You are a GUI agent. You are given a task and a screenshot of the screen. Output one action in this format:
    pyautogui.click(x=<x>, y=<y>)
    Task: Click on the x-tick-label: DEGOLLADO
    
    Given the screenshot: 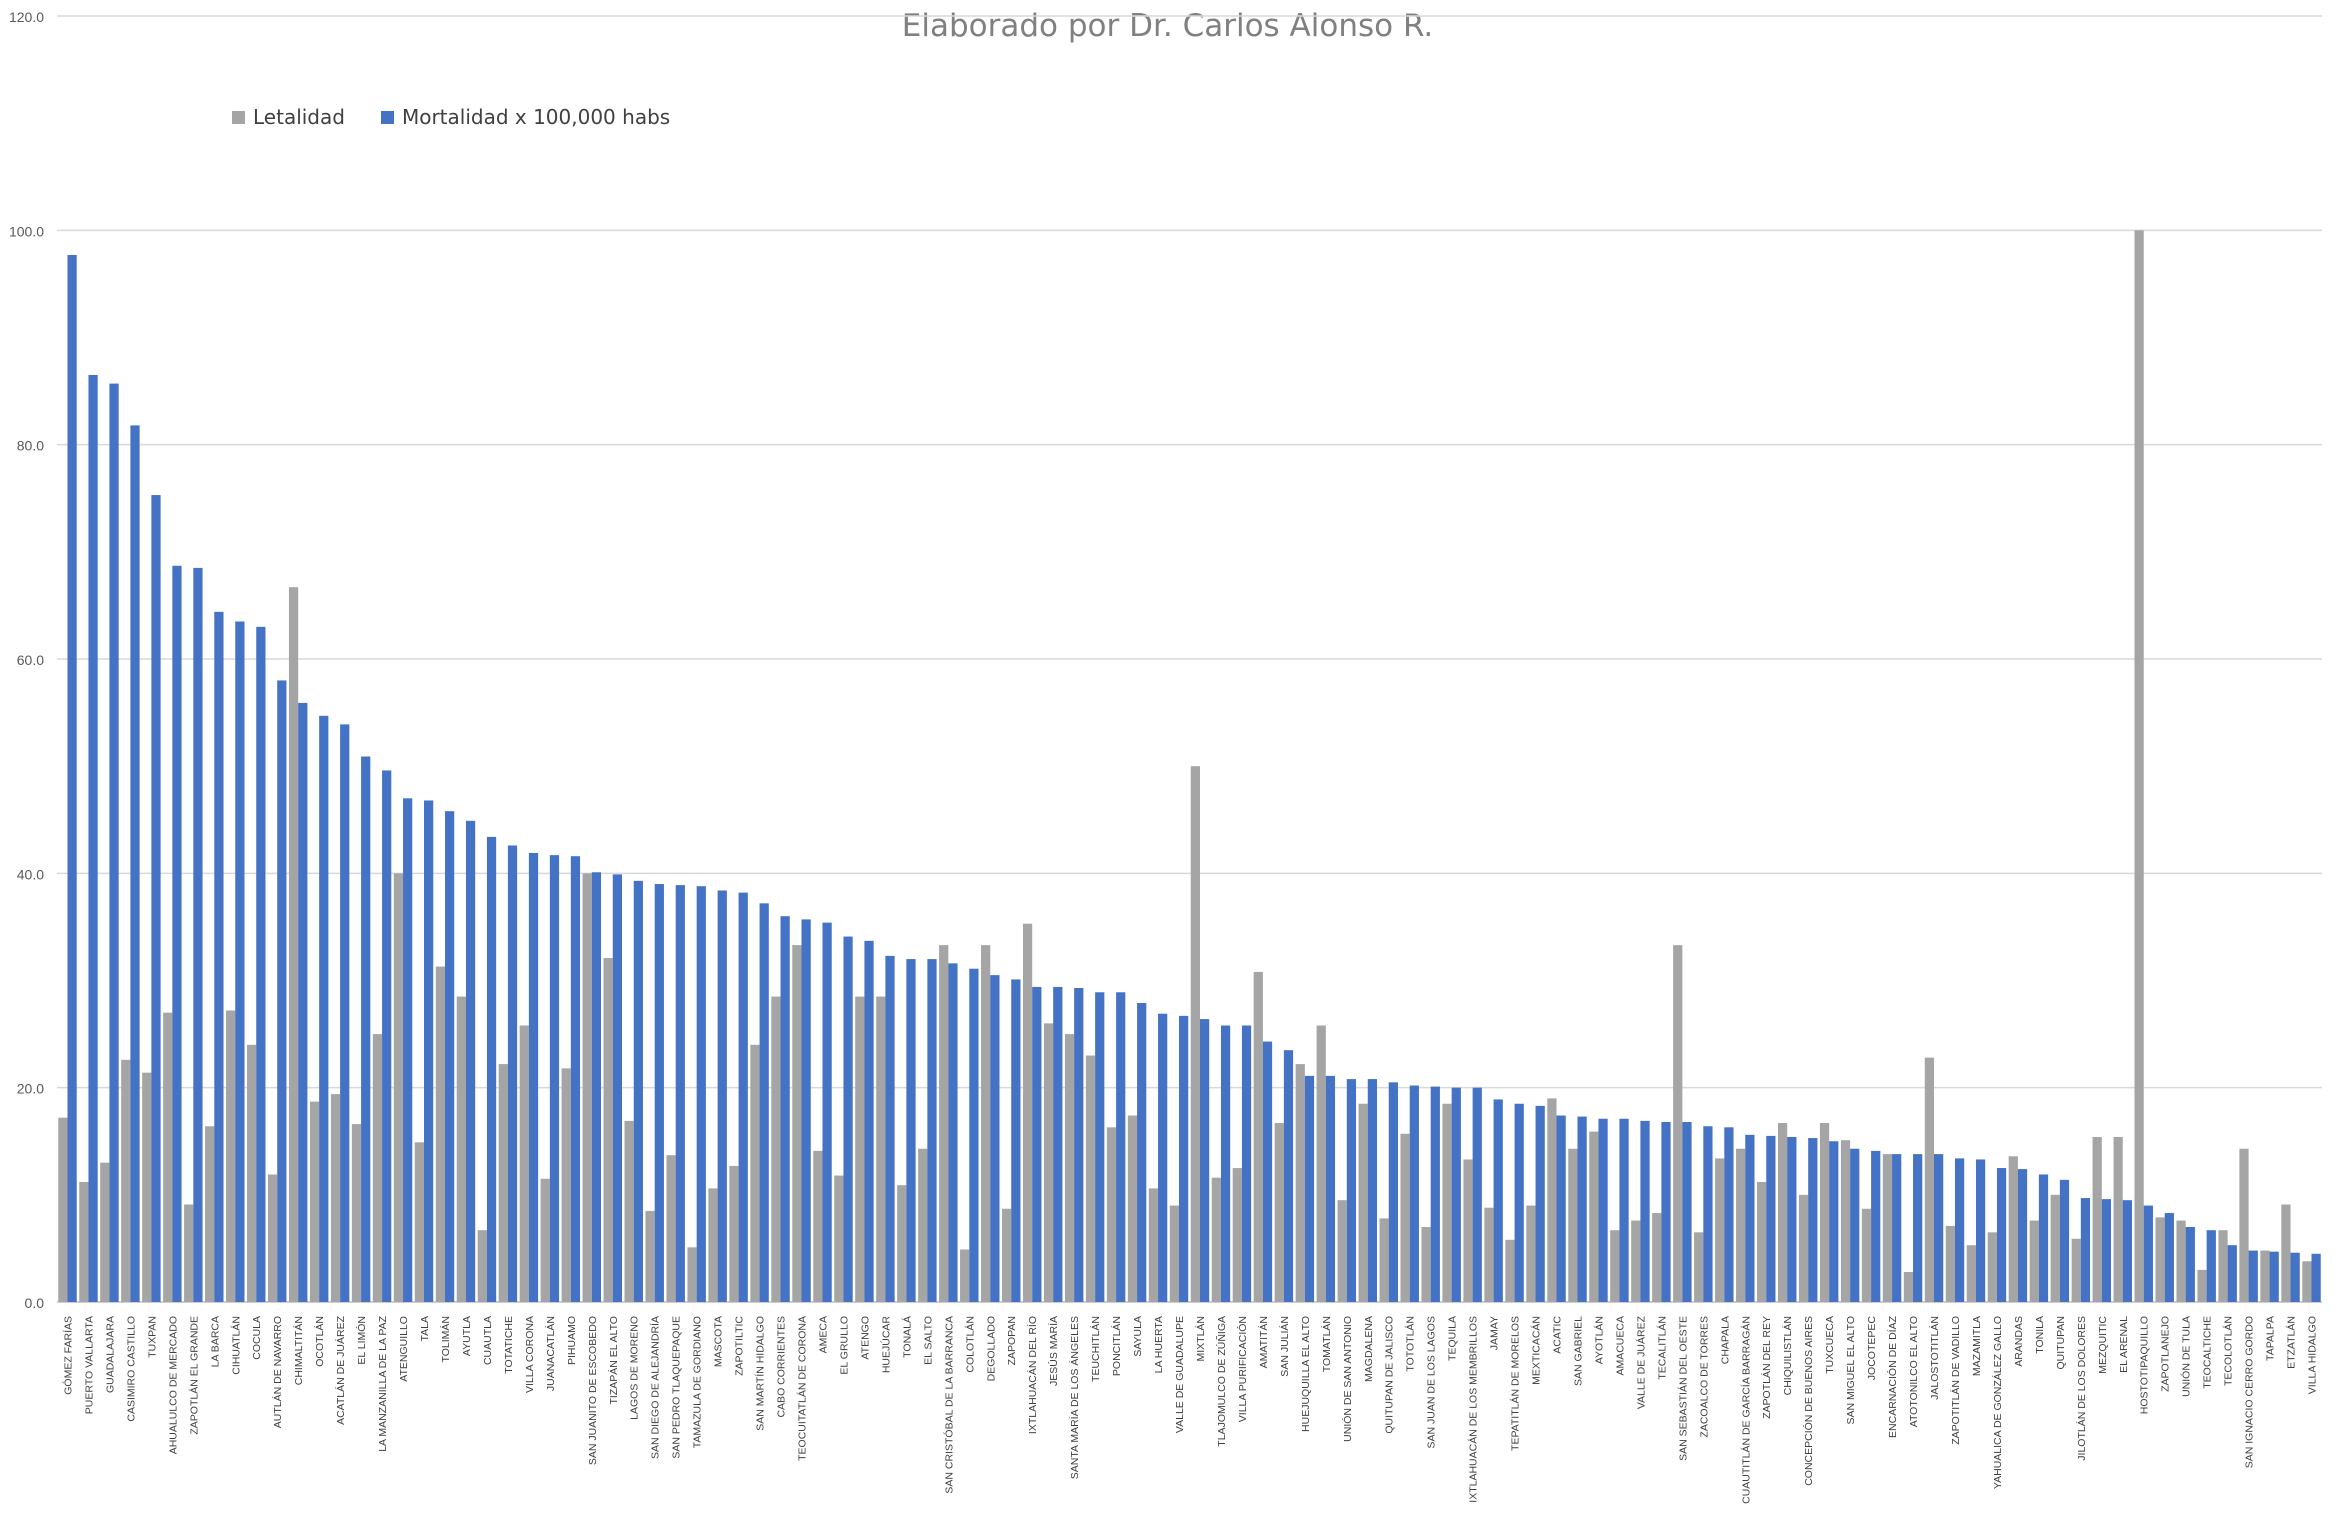 What is the action you would take?
    pyautogui.click(x=991, y=1348)
    